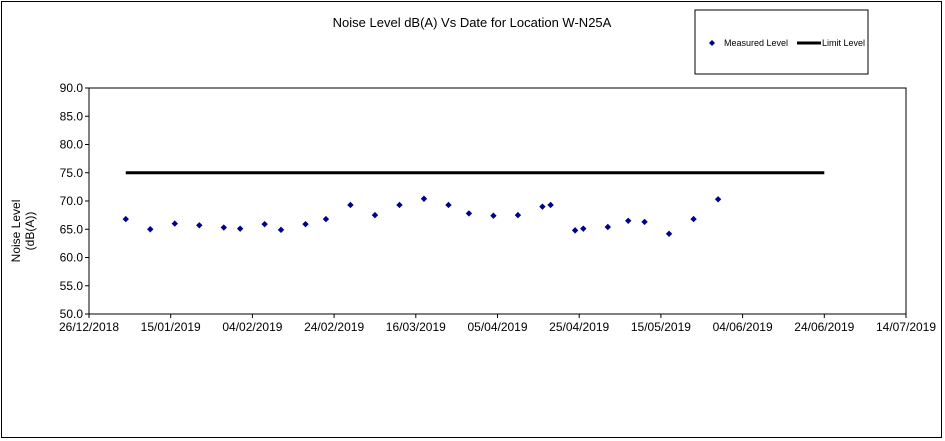 The width and height of the screenshot is (945, 441). What do you see at coordinates (756, 43) in the screenshot?
I see `legend-label-measured: Measured Level` at bounding box center [756, 43].